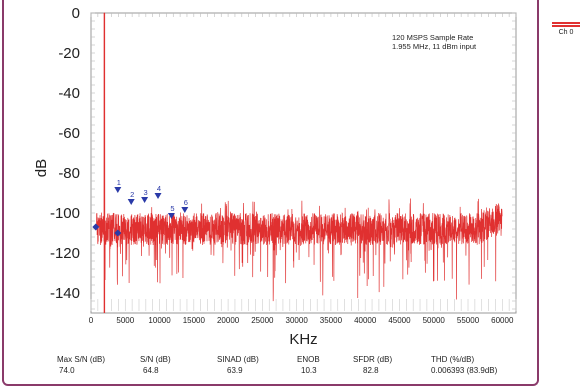 This screenshot has width=587, height=391. Describe the element at coordinates (132, 194) in the screenshot. I see `harmonic-marker-label: 2` at that location.